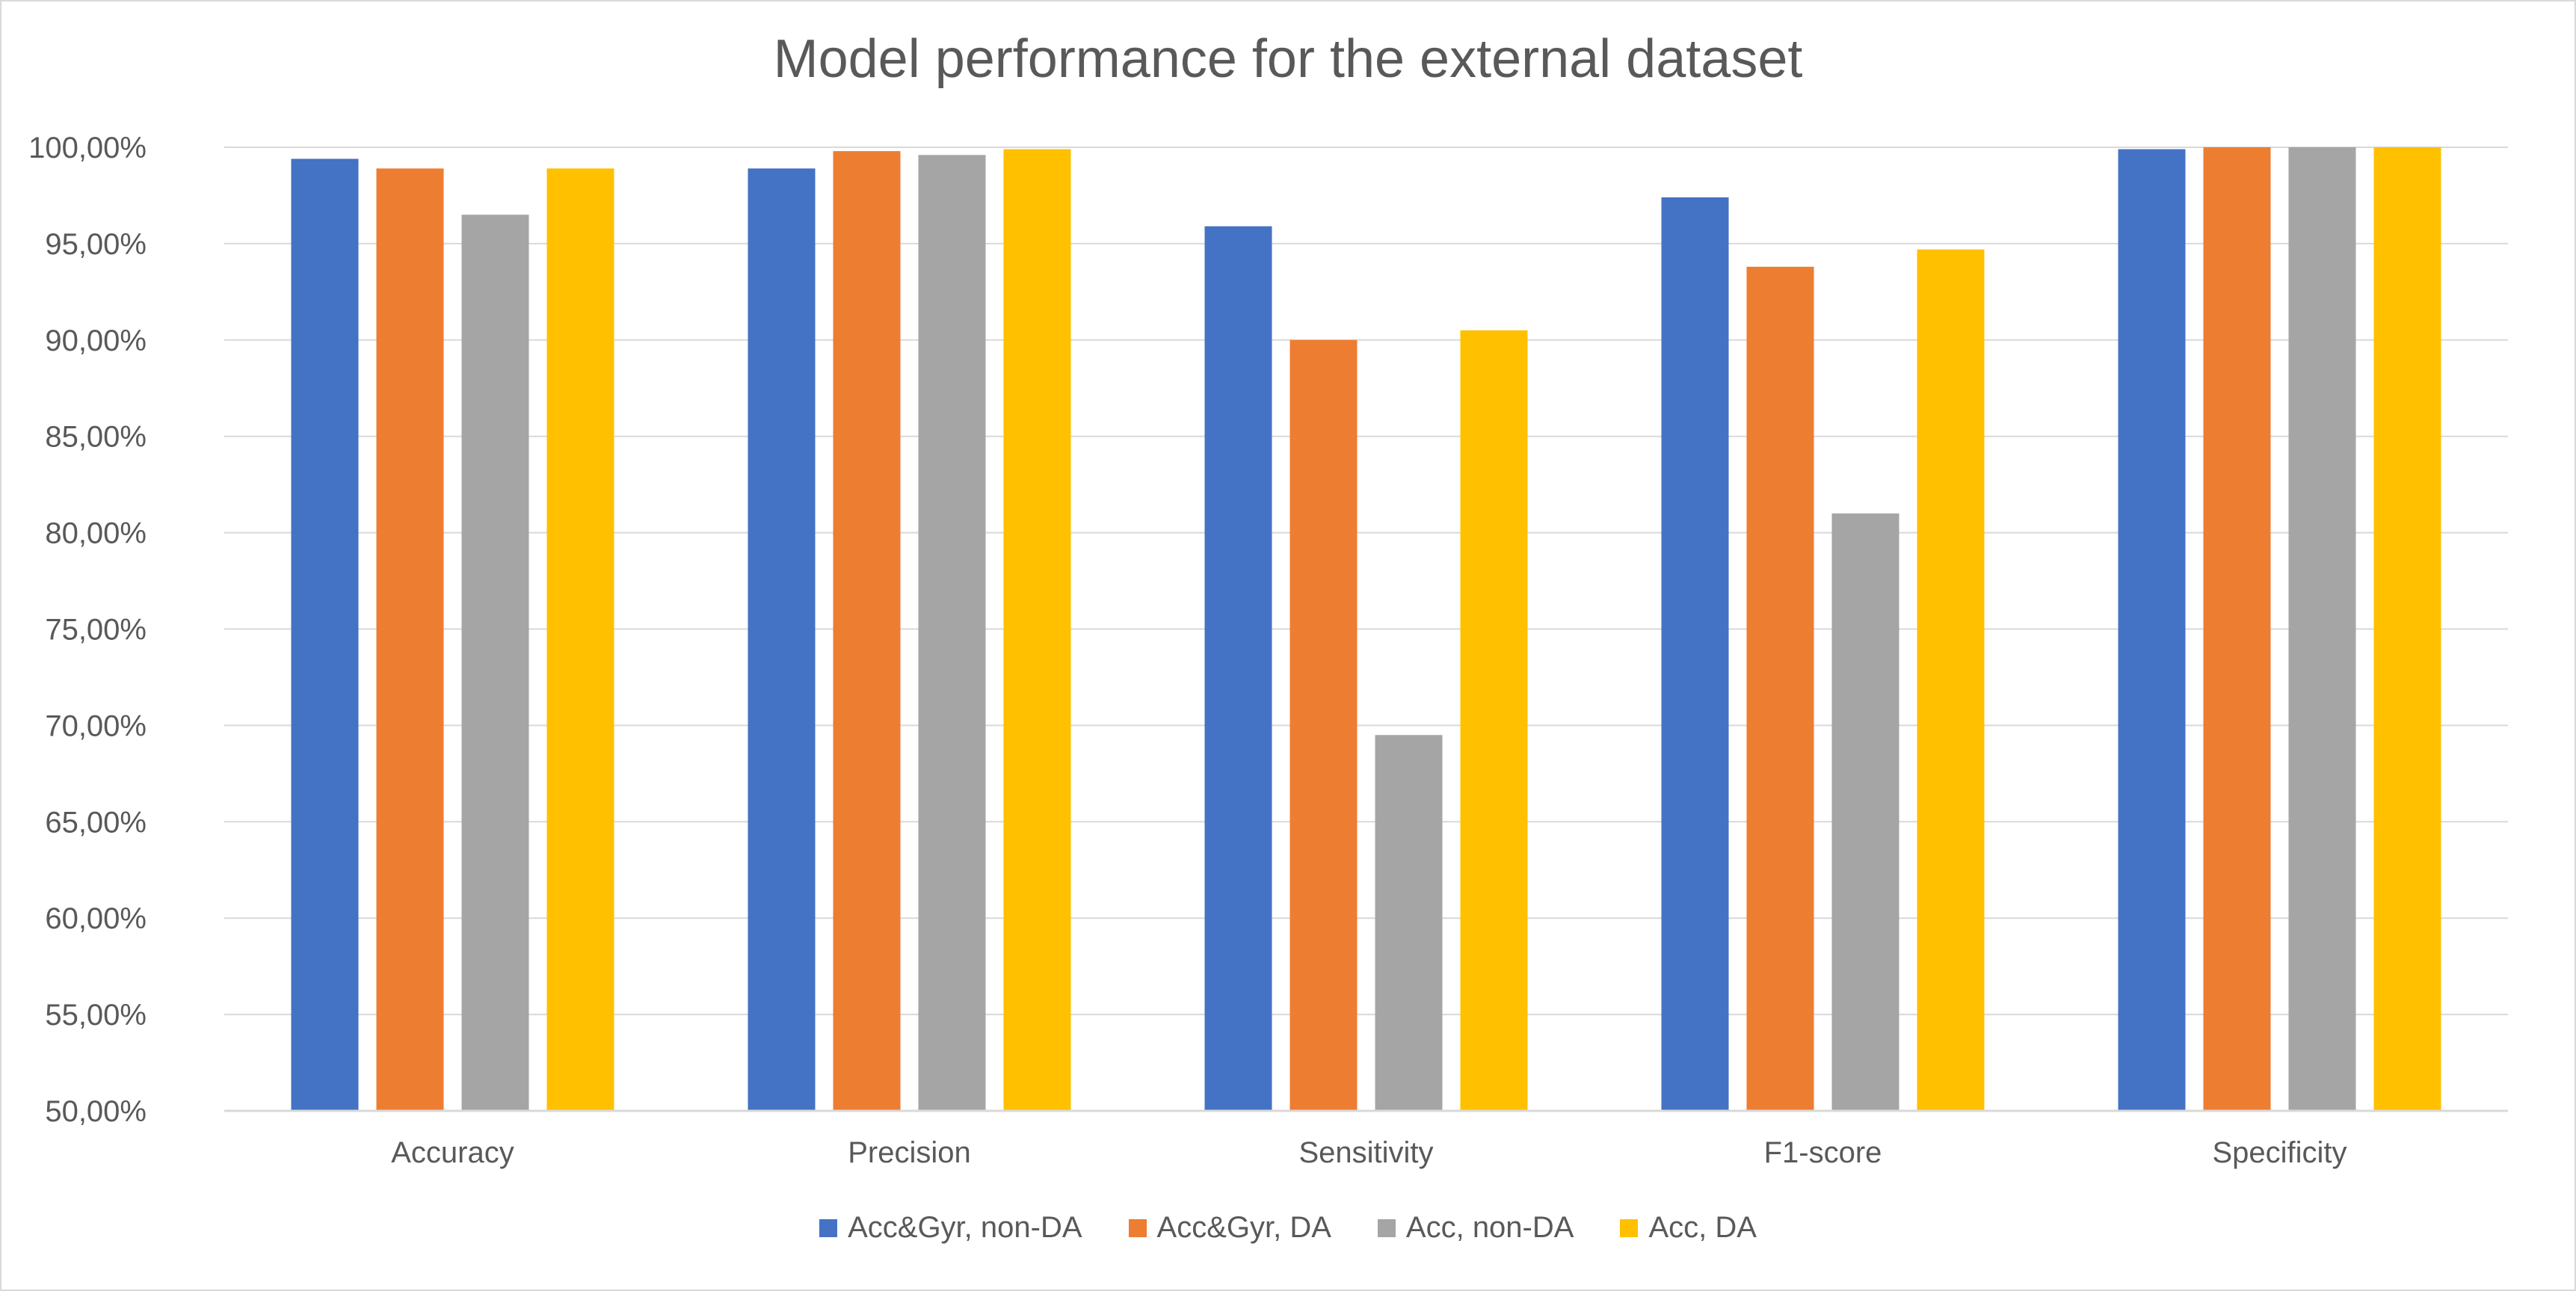 The image size is (2576, 1291). I want to click on y-tick-label: 100,00%, so click(87, 148).